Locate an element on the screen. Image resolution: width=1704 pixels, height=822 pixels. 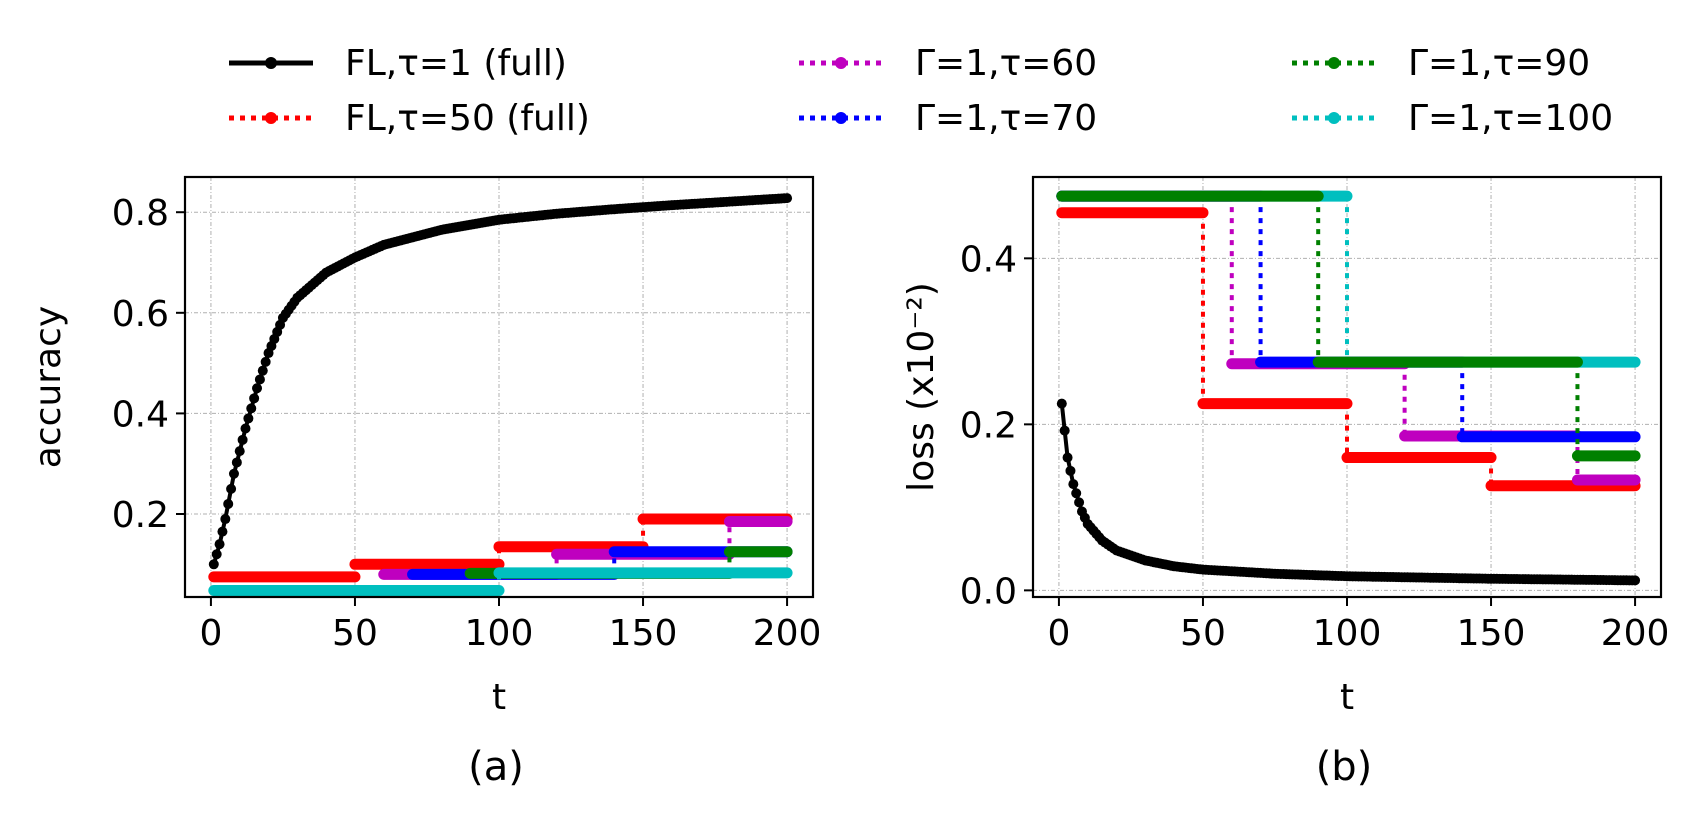
legend-label-fl-tau1: FL,τ=1 (full) is located at coordinates (456, 63).